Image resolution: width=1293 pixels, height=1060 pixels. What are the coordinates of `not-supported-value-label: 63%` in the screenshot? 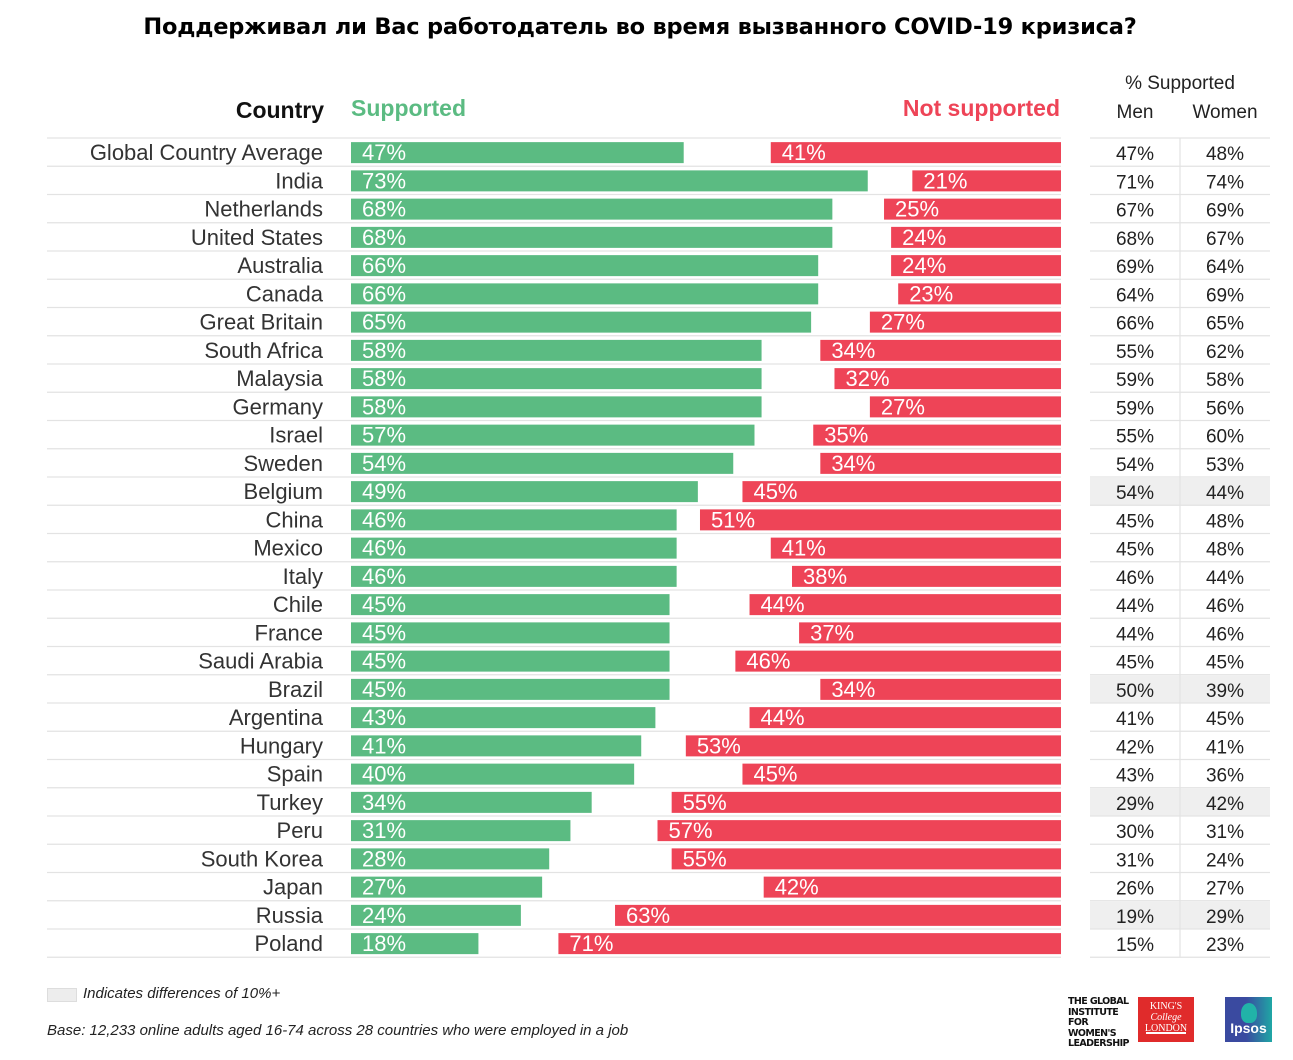 It's located at (648, 915).